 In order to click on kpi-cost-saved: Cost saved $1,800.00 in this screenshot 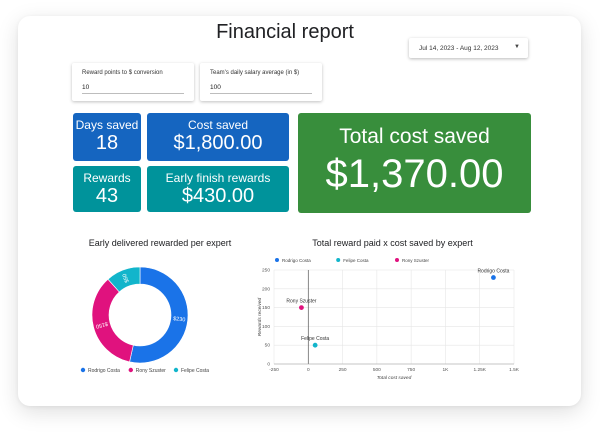, I will do `click(218, 137)`.